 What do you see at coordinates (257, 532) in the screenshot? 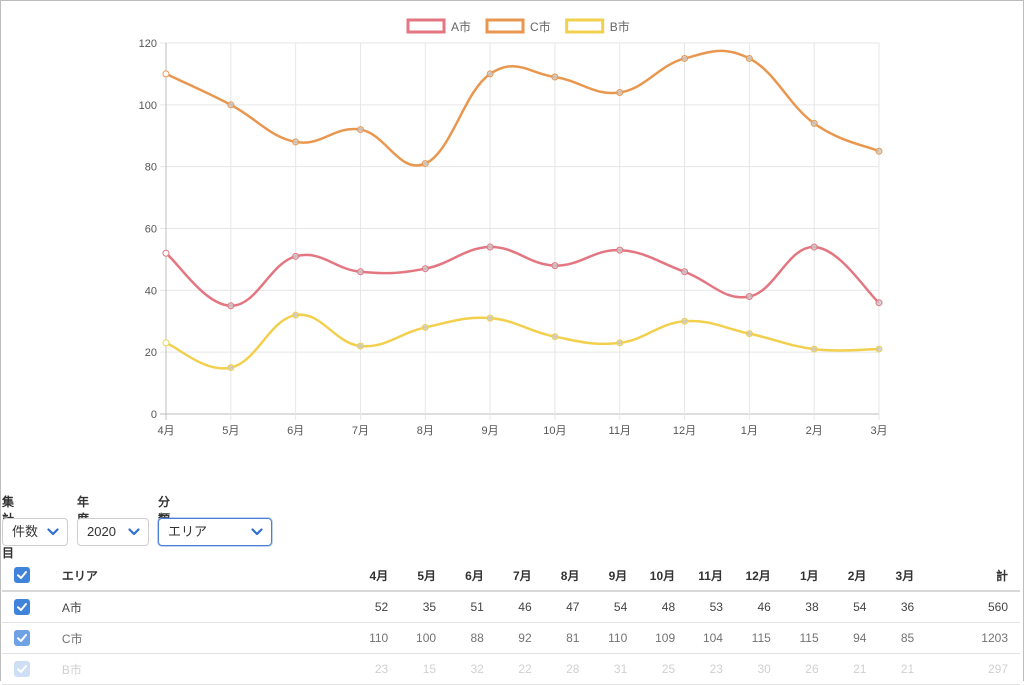
I see `chevron-down-icon` at bounding box center [257, 532].